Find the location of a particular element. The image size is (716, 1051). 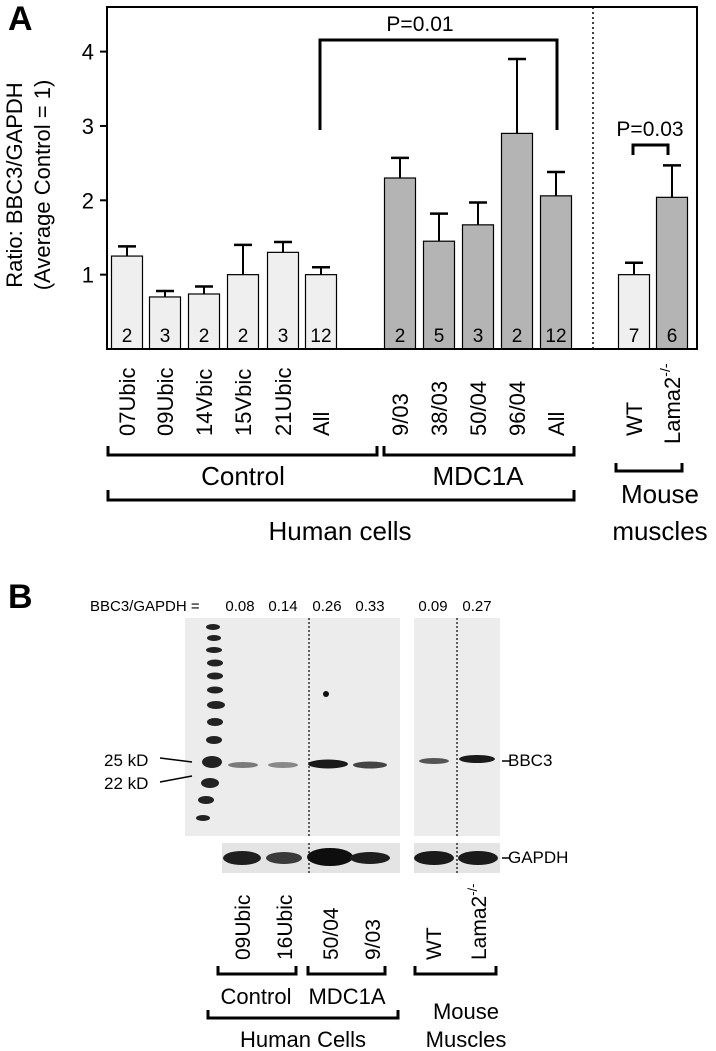

ratio-09ubic: 0.08 is located at coordinates (239, 606).